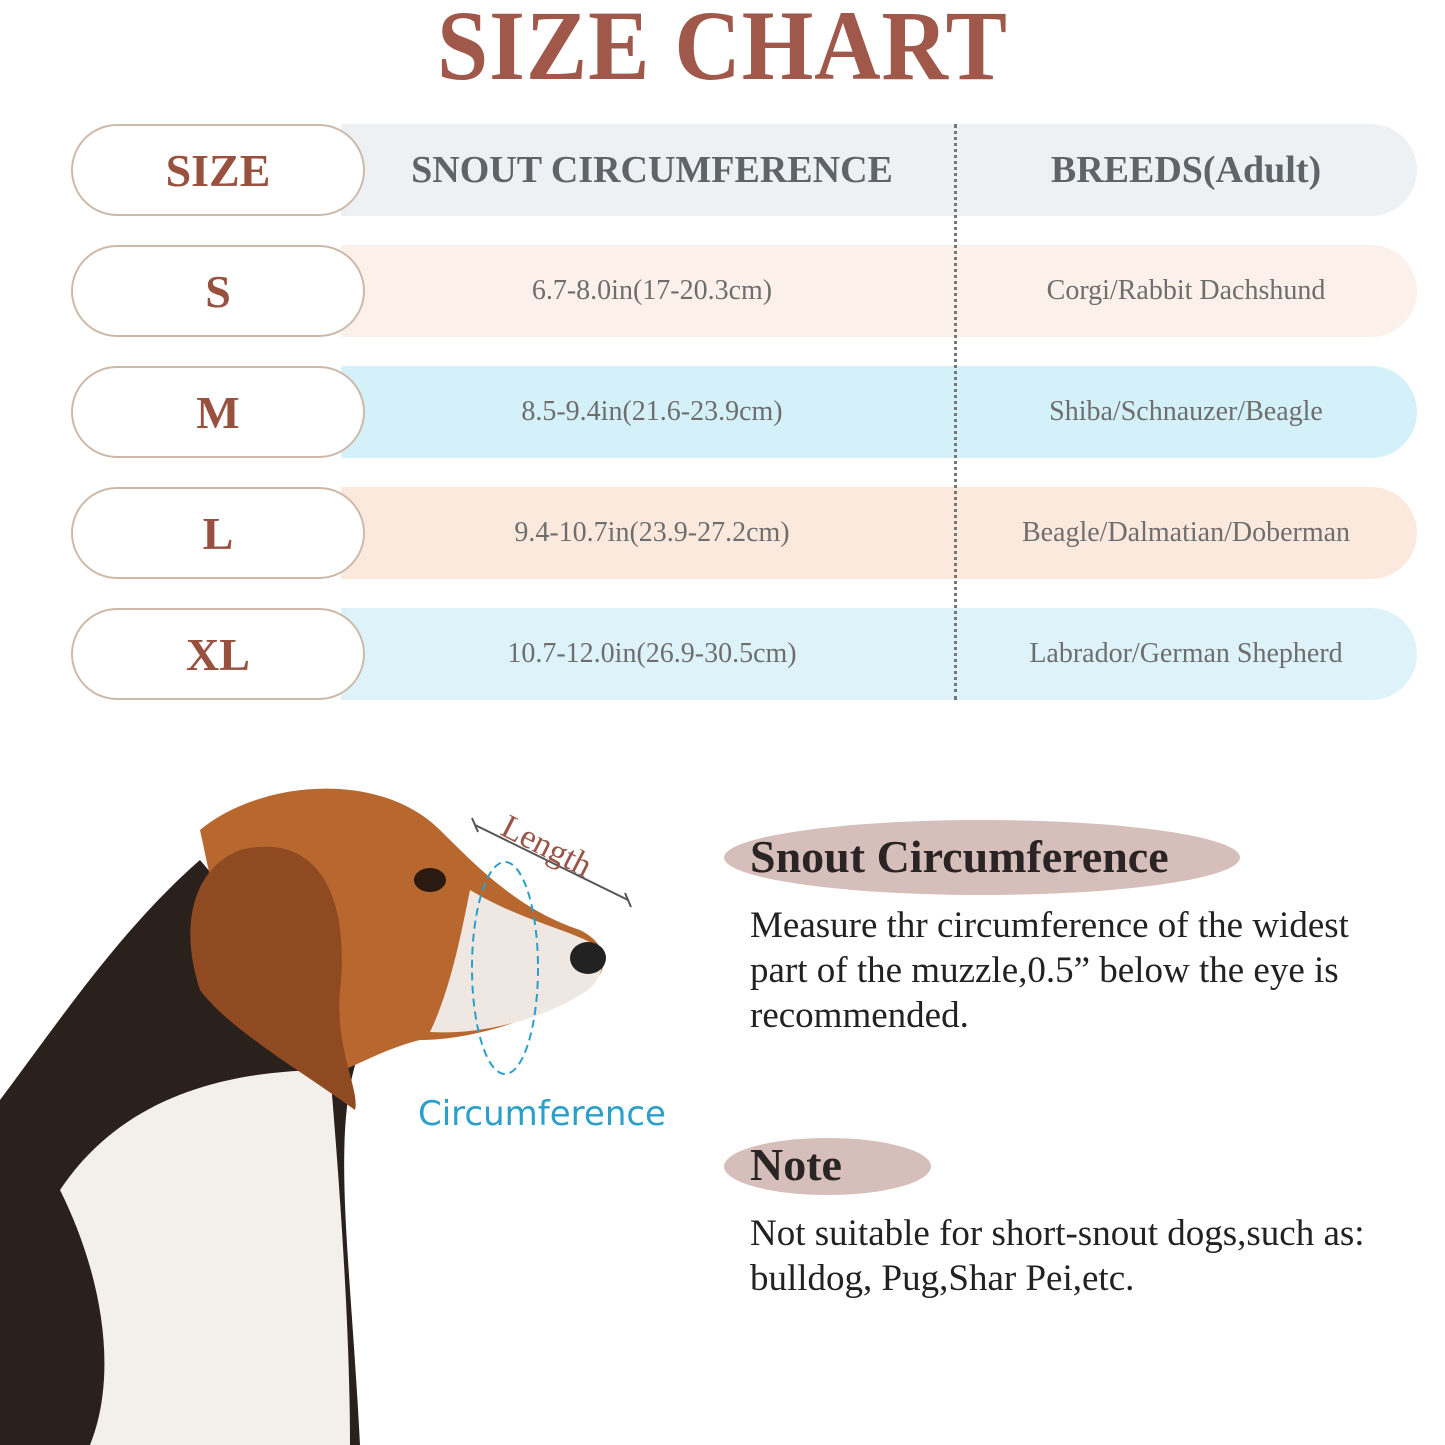  I want to click on circumference-cell: 8.5-9.4in(21.6-23.9cm), so click(652, 411).